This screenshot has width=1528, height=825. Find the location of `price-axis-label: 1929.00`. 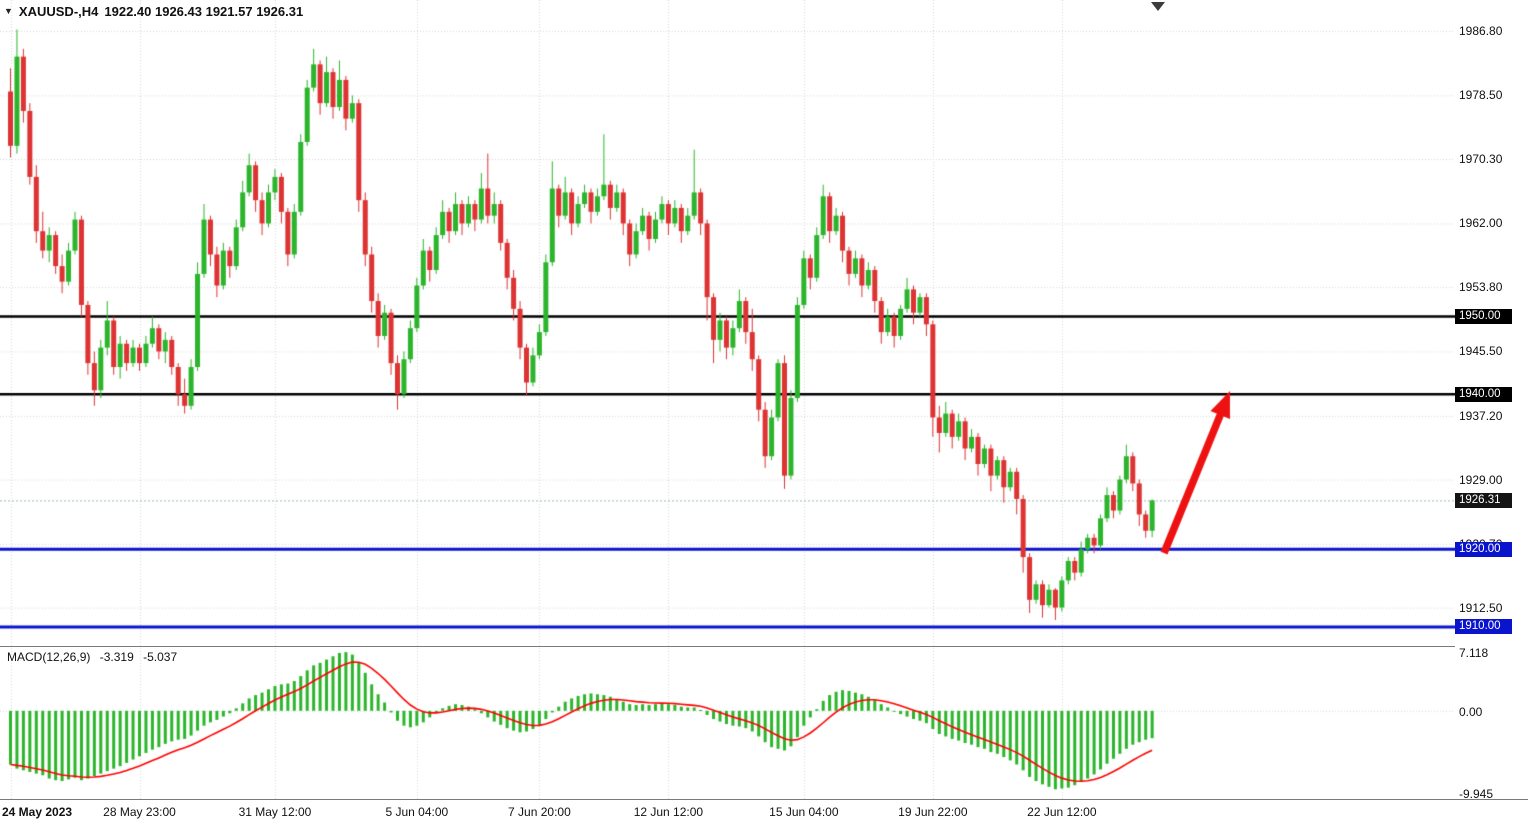

price-axis-label: 1929.00 is located at coordinates (1481, 479).